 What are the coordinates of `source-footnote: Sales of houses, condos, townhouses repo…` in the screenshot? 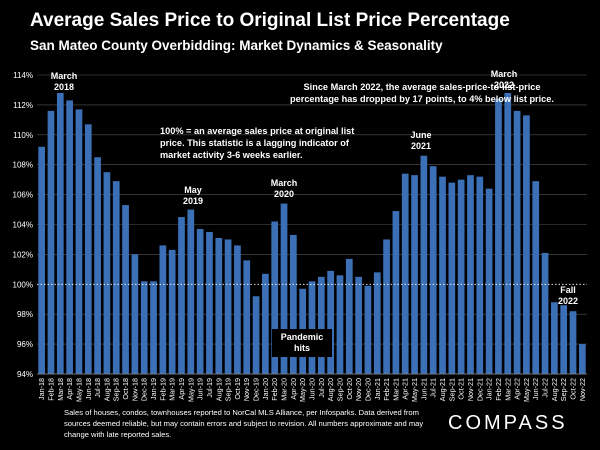 It's located at (244, 423).